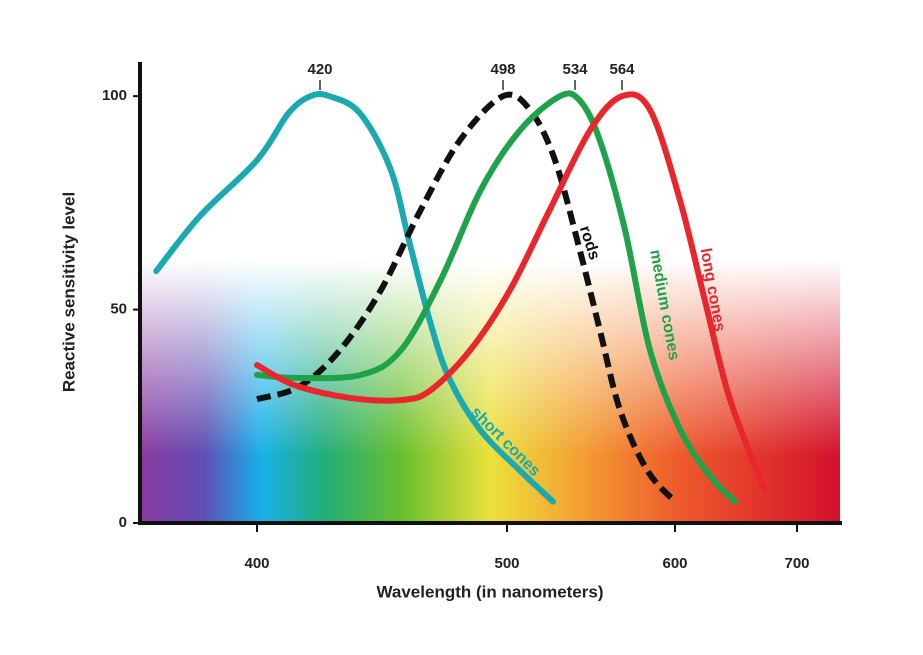 Image resolution: width=923 pixels, height=655 pixels. Describe the element at coordinates (123, 522) in the screenshot. I see `y-tick-label: 0` at that location.